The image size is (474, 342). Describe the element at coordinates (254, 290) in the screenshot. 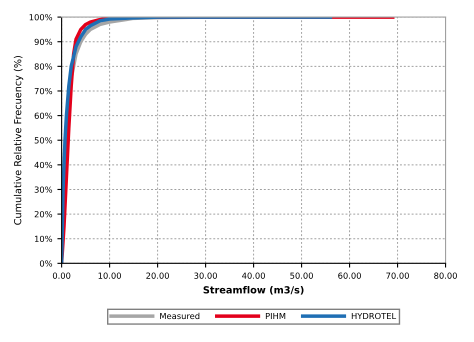

I see `x-axis-title: Streamflow (m3/s)` at that location.